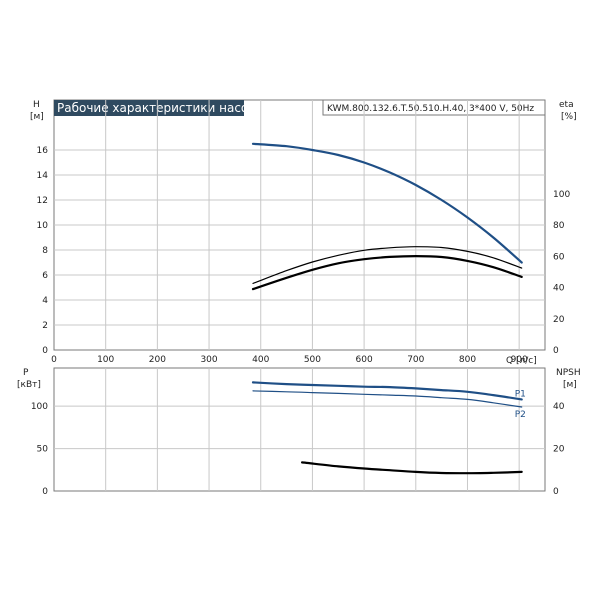 This screenshot has height=605, width=600. I want to click on npsh-tick-label: 20, so click(559, 450).